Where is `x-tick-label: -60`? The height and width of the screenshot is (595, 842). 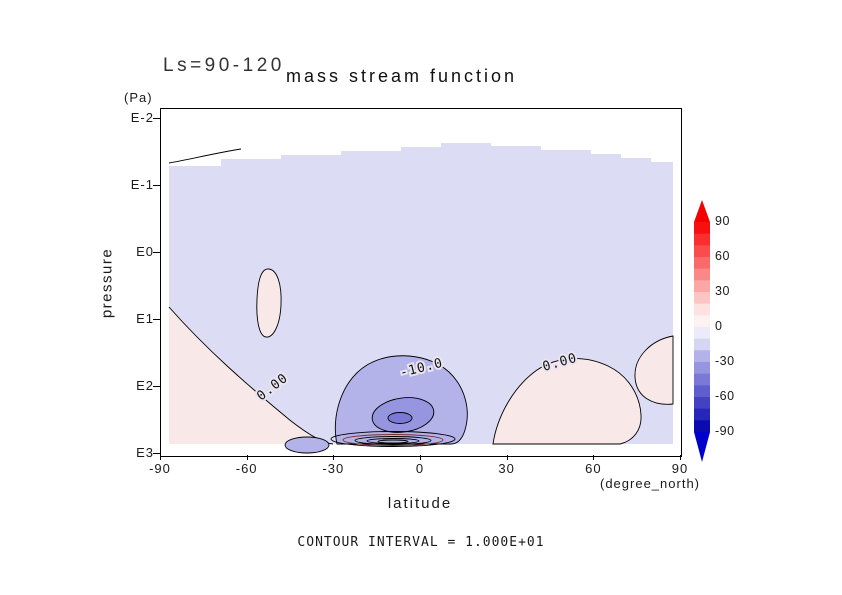 x-tick-label: -60 is located at coordinates (246, 468).